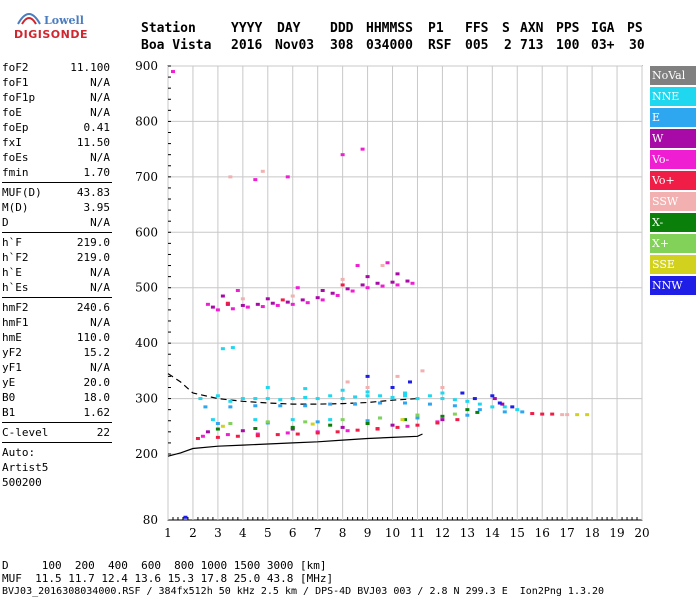 The width and height of the screenshot is (700, 600). Describe the element at coordinates (673, 117) in the screenshot. I see `legend-item-e: E` at that location.